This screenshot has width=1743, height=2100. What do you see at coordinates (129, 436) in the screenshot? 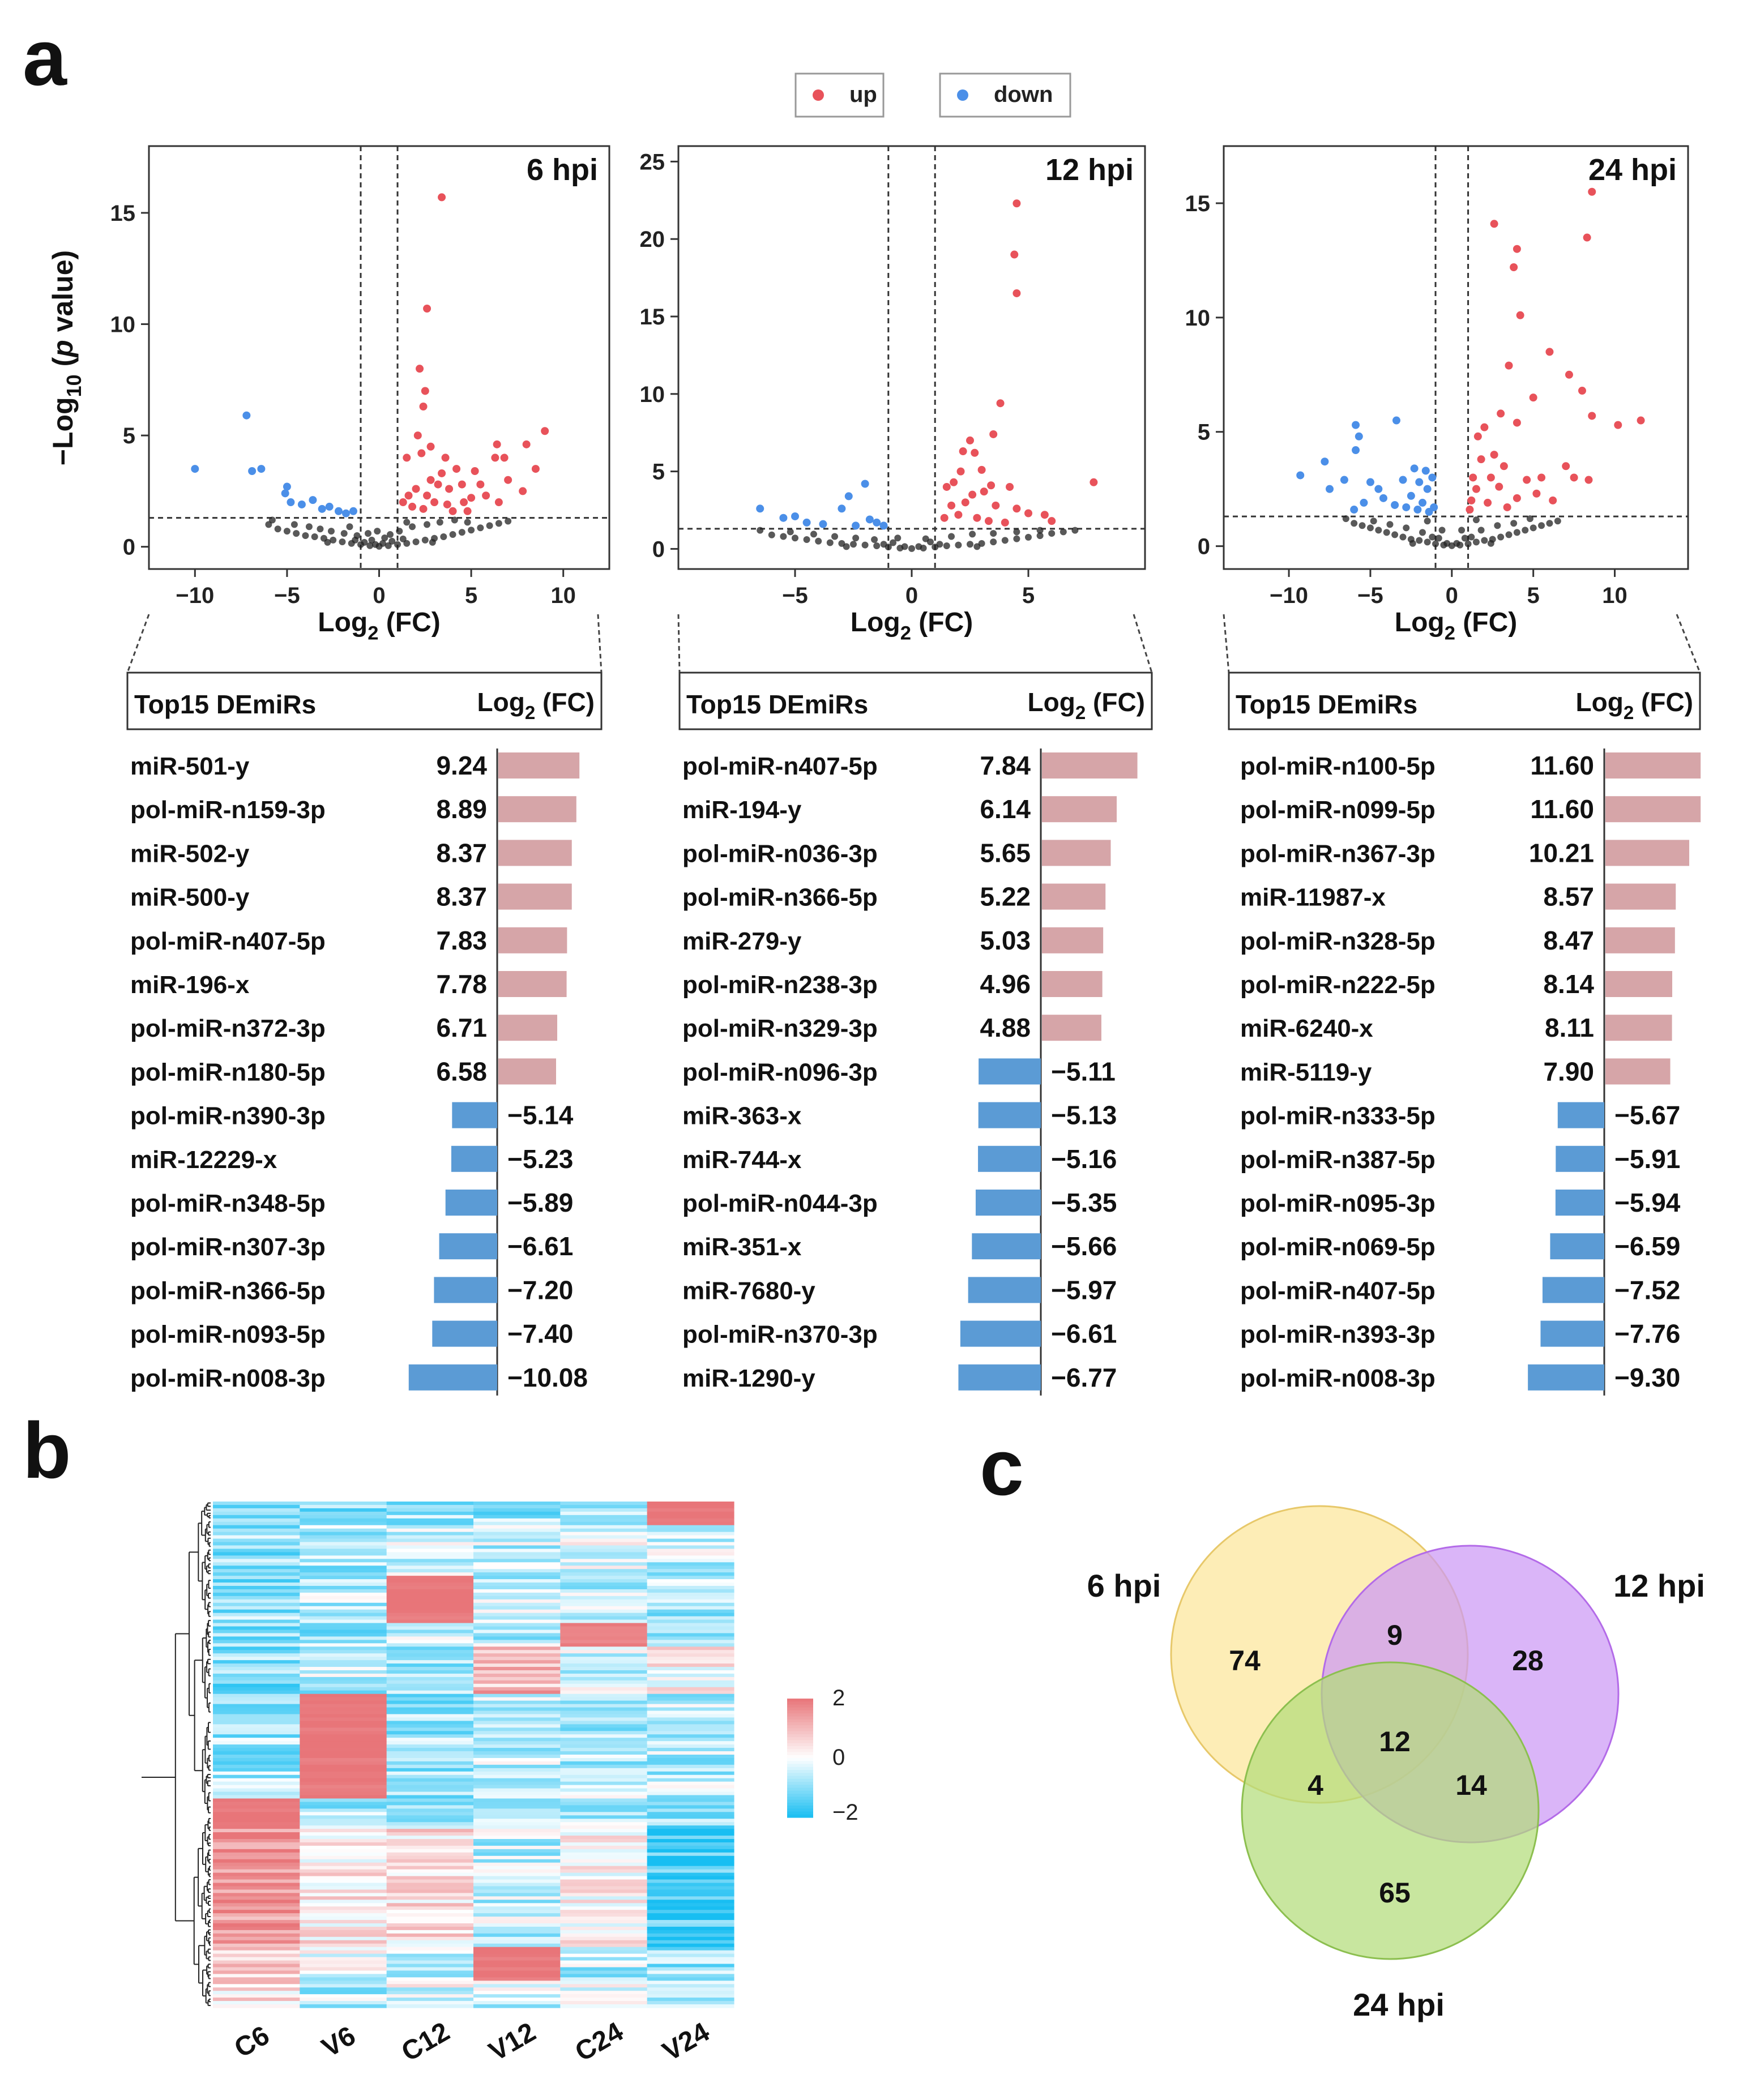
I see `y-tick-label: 5` at bounding box center [129, 436].